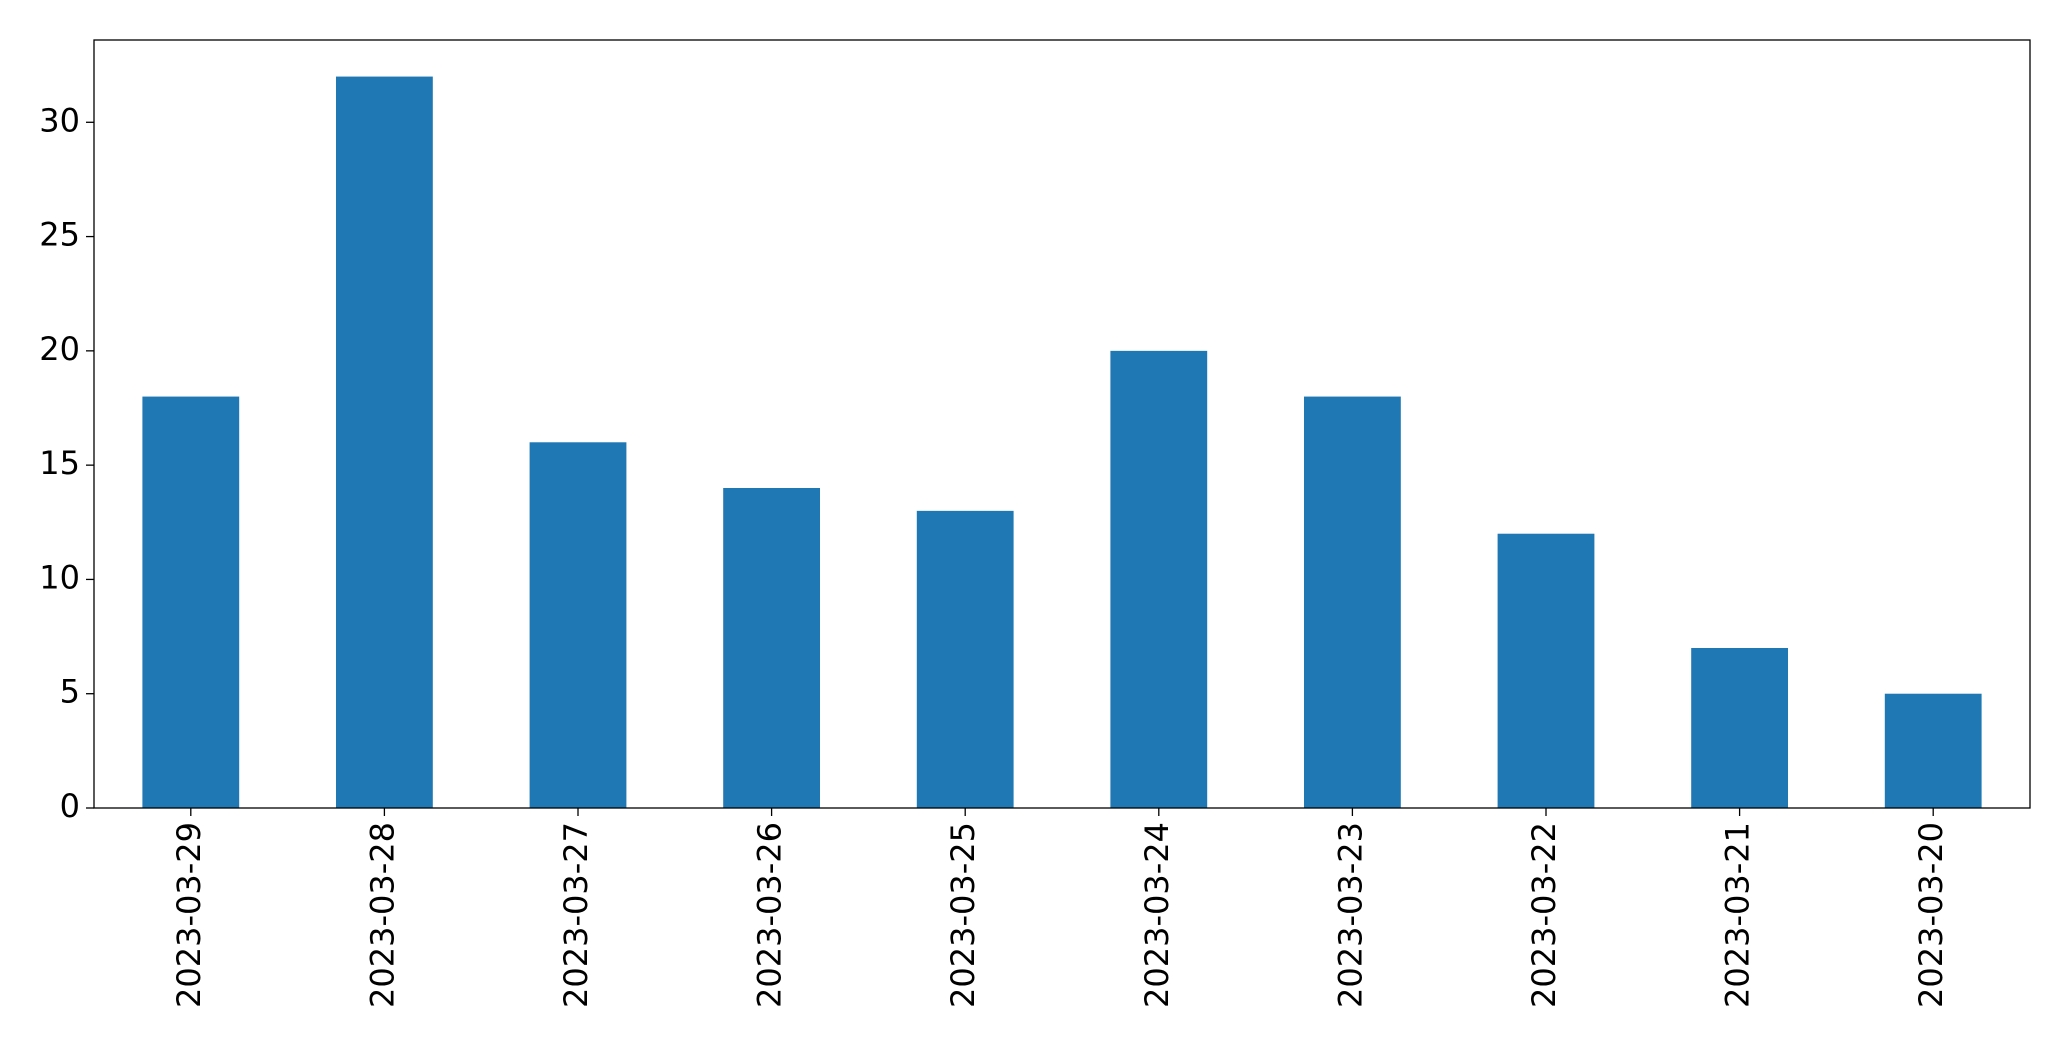  Describe the element at coordinates (70, 692) in the screenshot. I see `y-tick-label: 5` at that location.